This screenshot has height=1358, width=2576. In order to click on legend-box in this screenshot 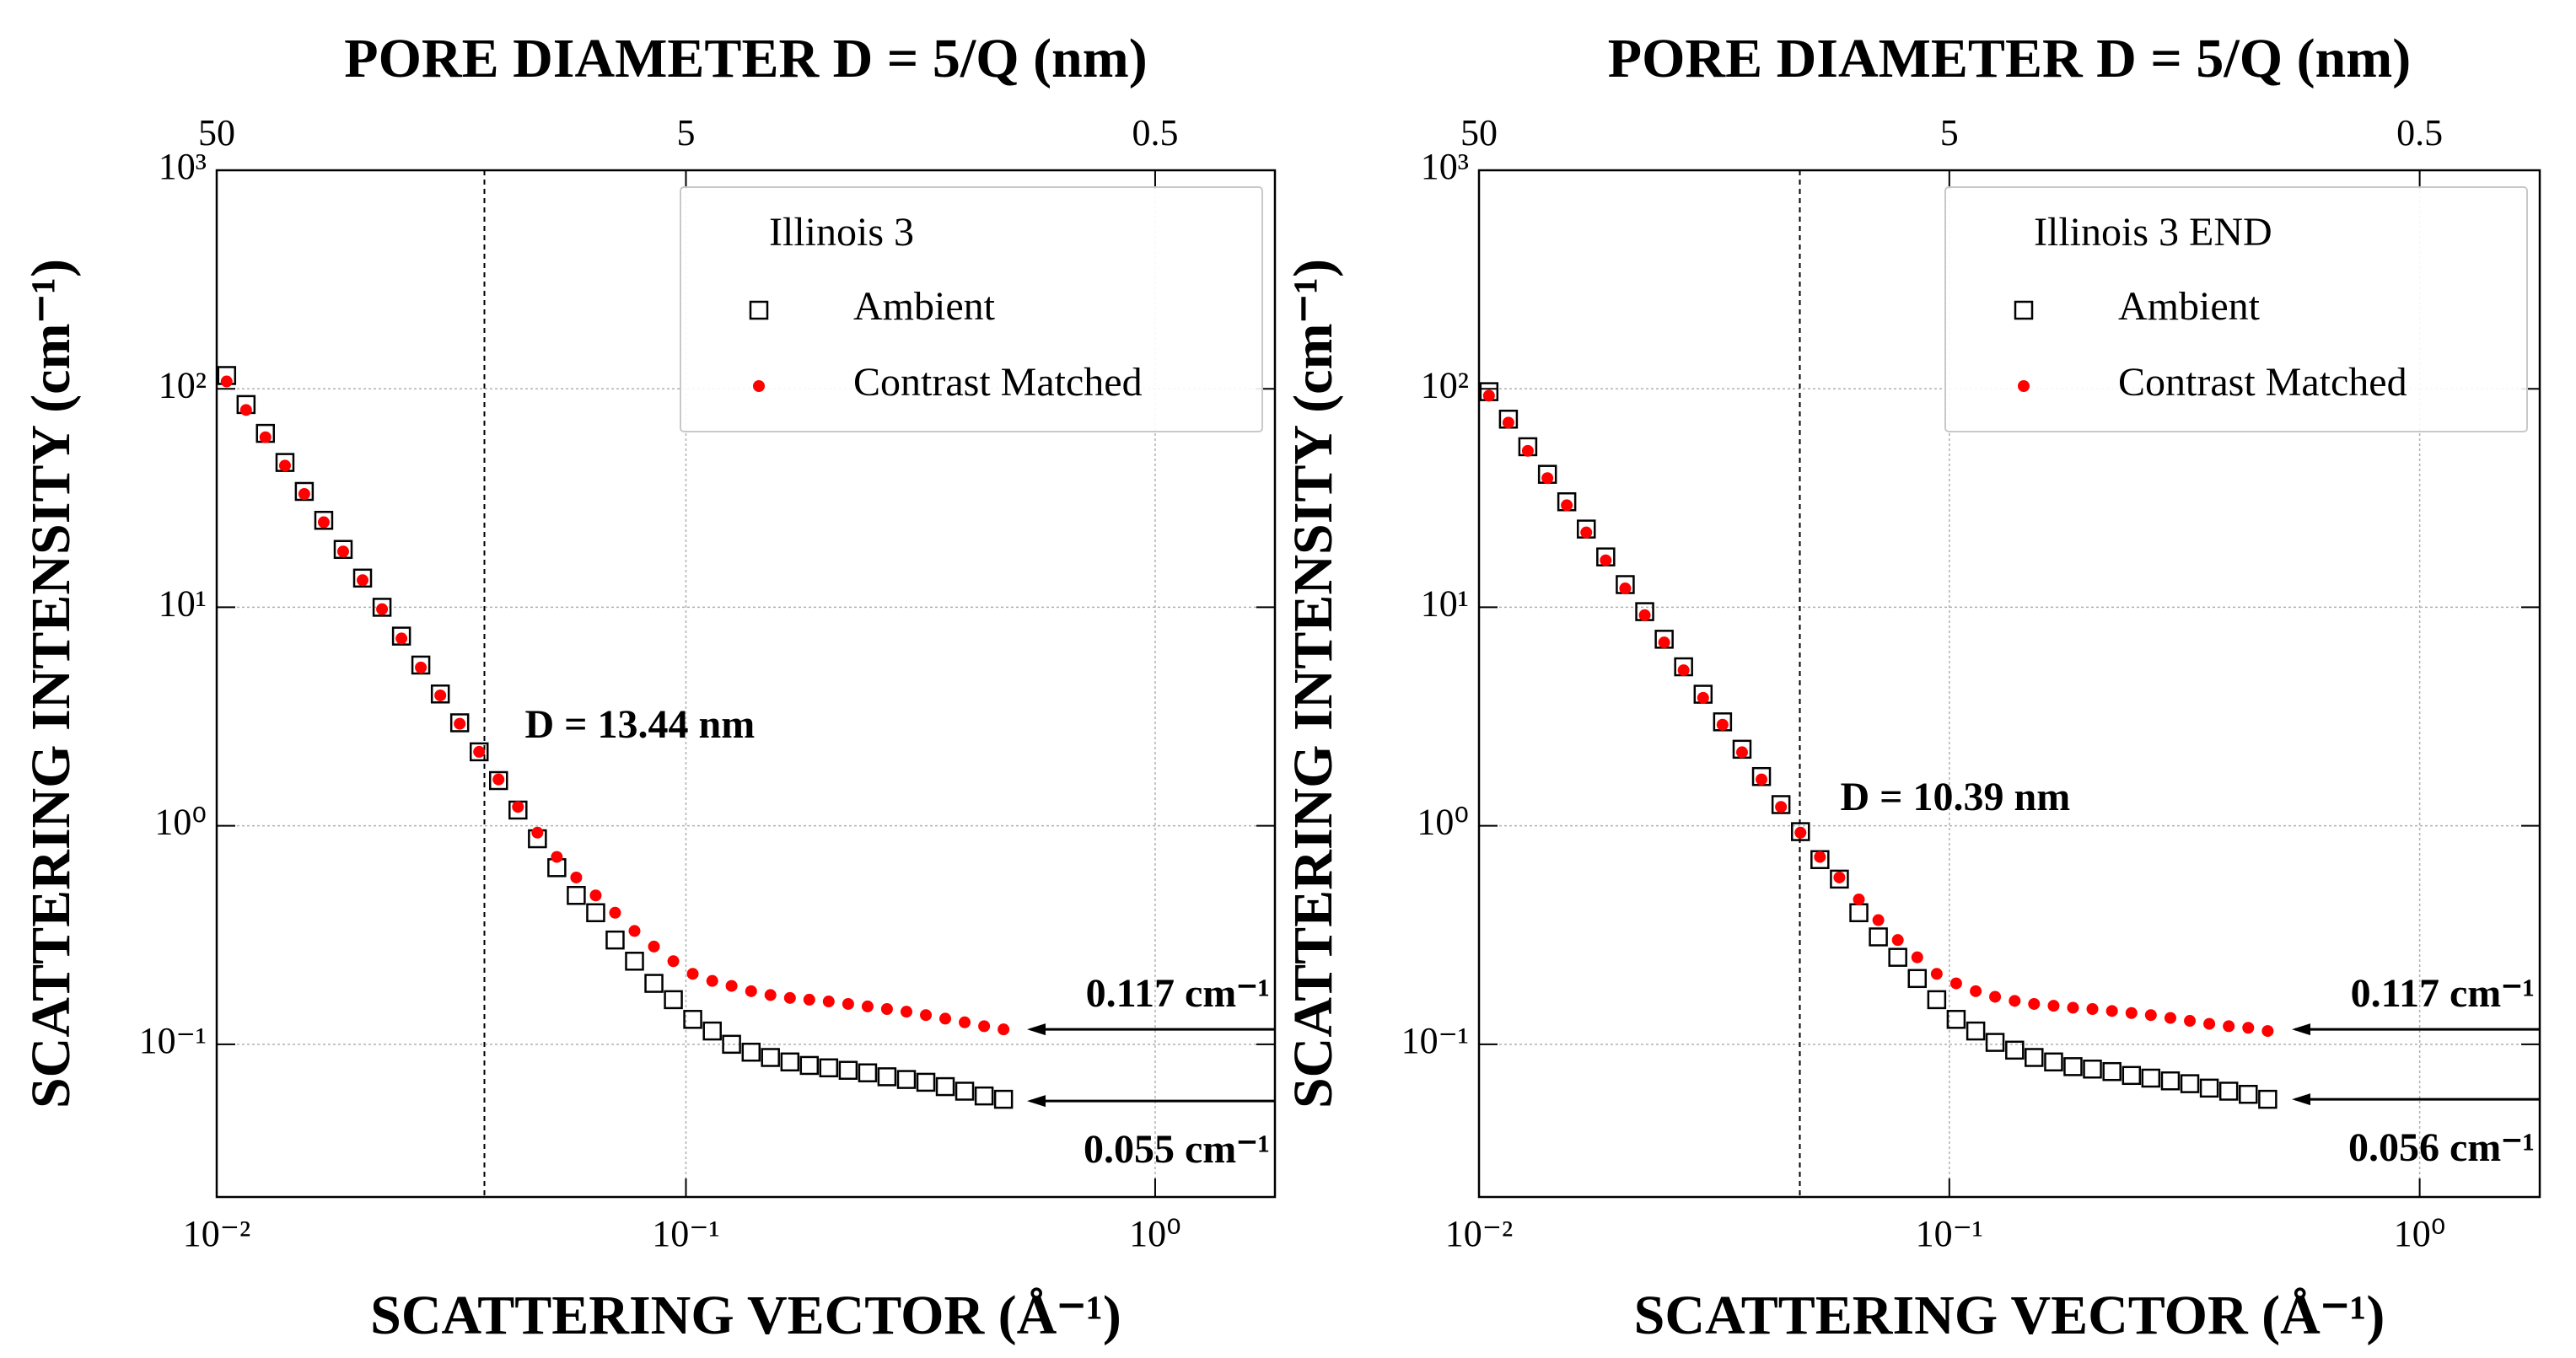, I will do `click(972, 309)`.